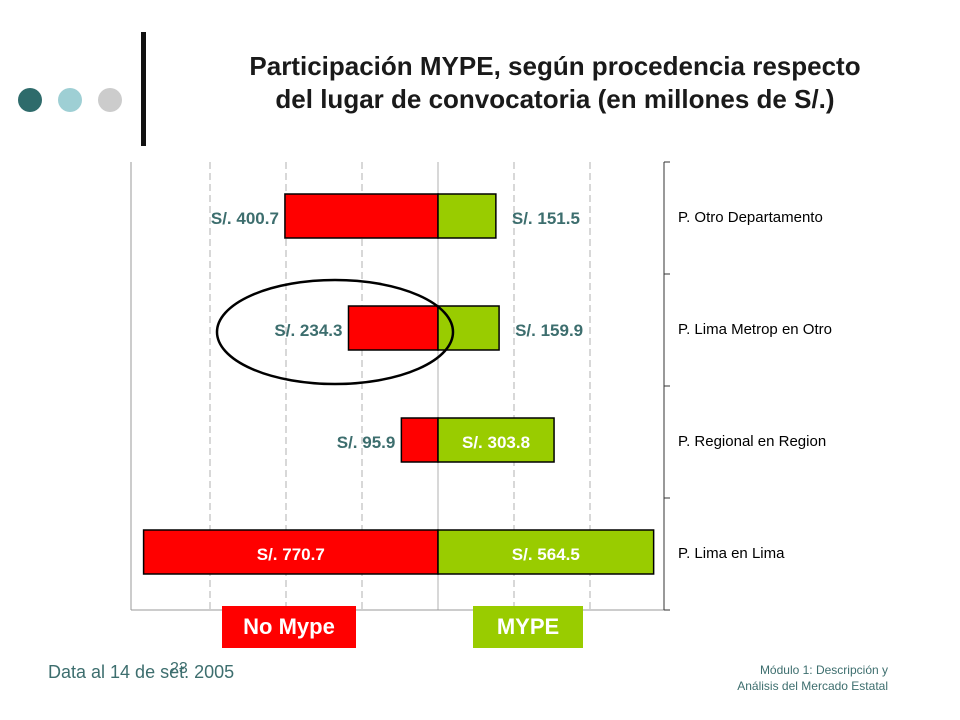 Image resolution: width=960 pixels, height=720 pixels. What do you see at coordinates (30, 100) in the screenshot?
I see `dot-dark` at bounding box center [30, 100].